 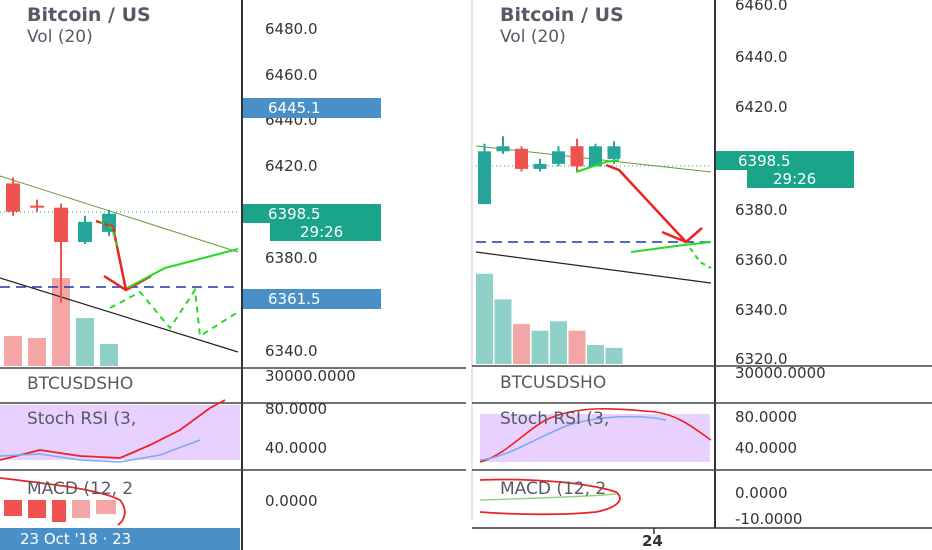 What do you see at coordinates (646, 203) in the screenshot?
I see `projection-arrow-down` at bounding box center [646, 203].